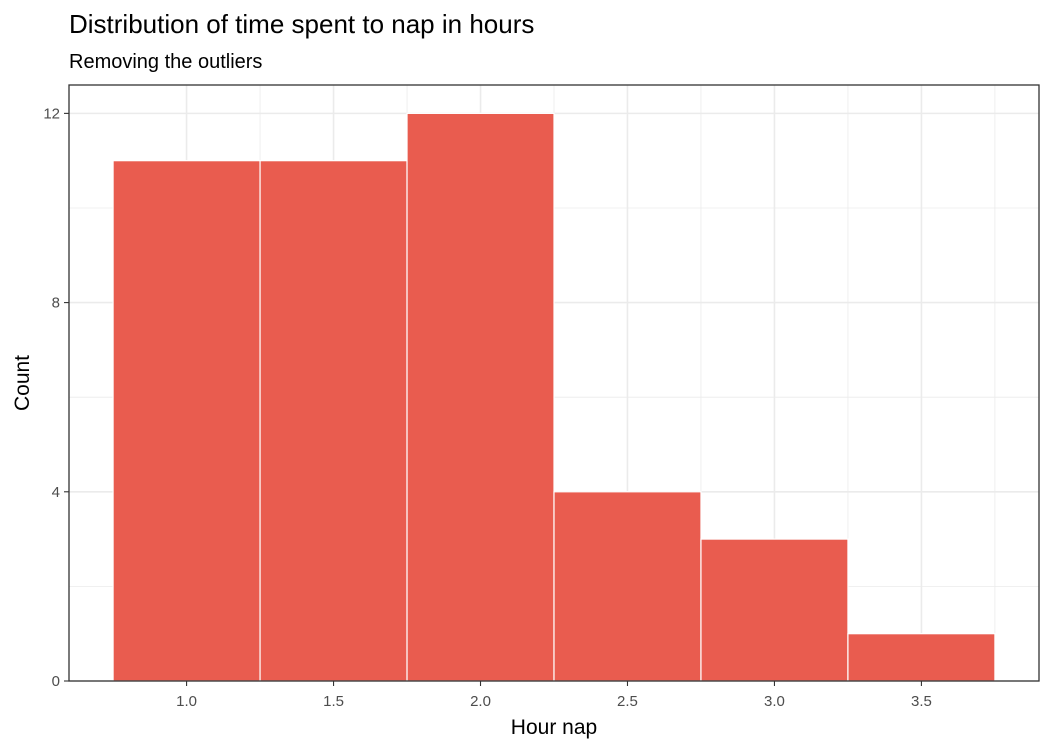 The height and width of the screenshot is (750, 1050). I want to click on x-tick-label: 3.5, so click(921, 701).